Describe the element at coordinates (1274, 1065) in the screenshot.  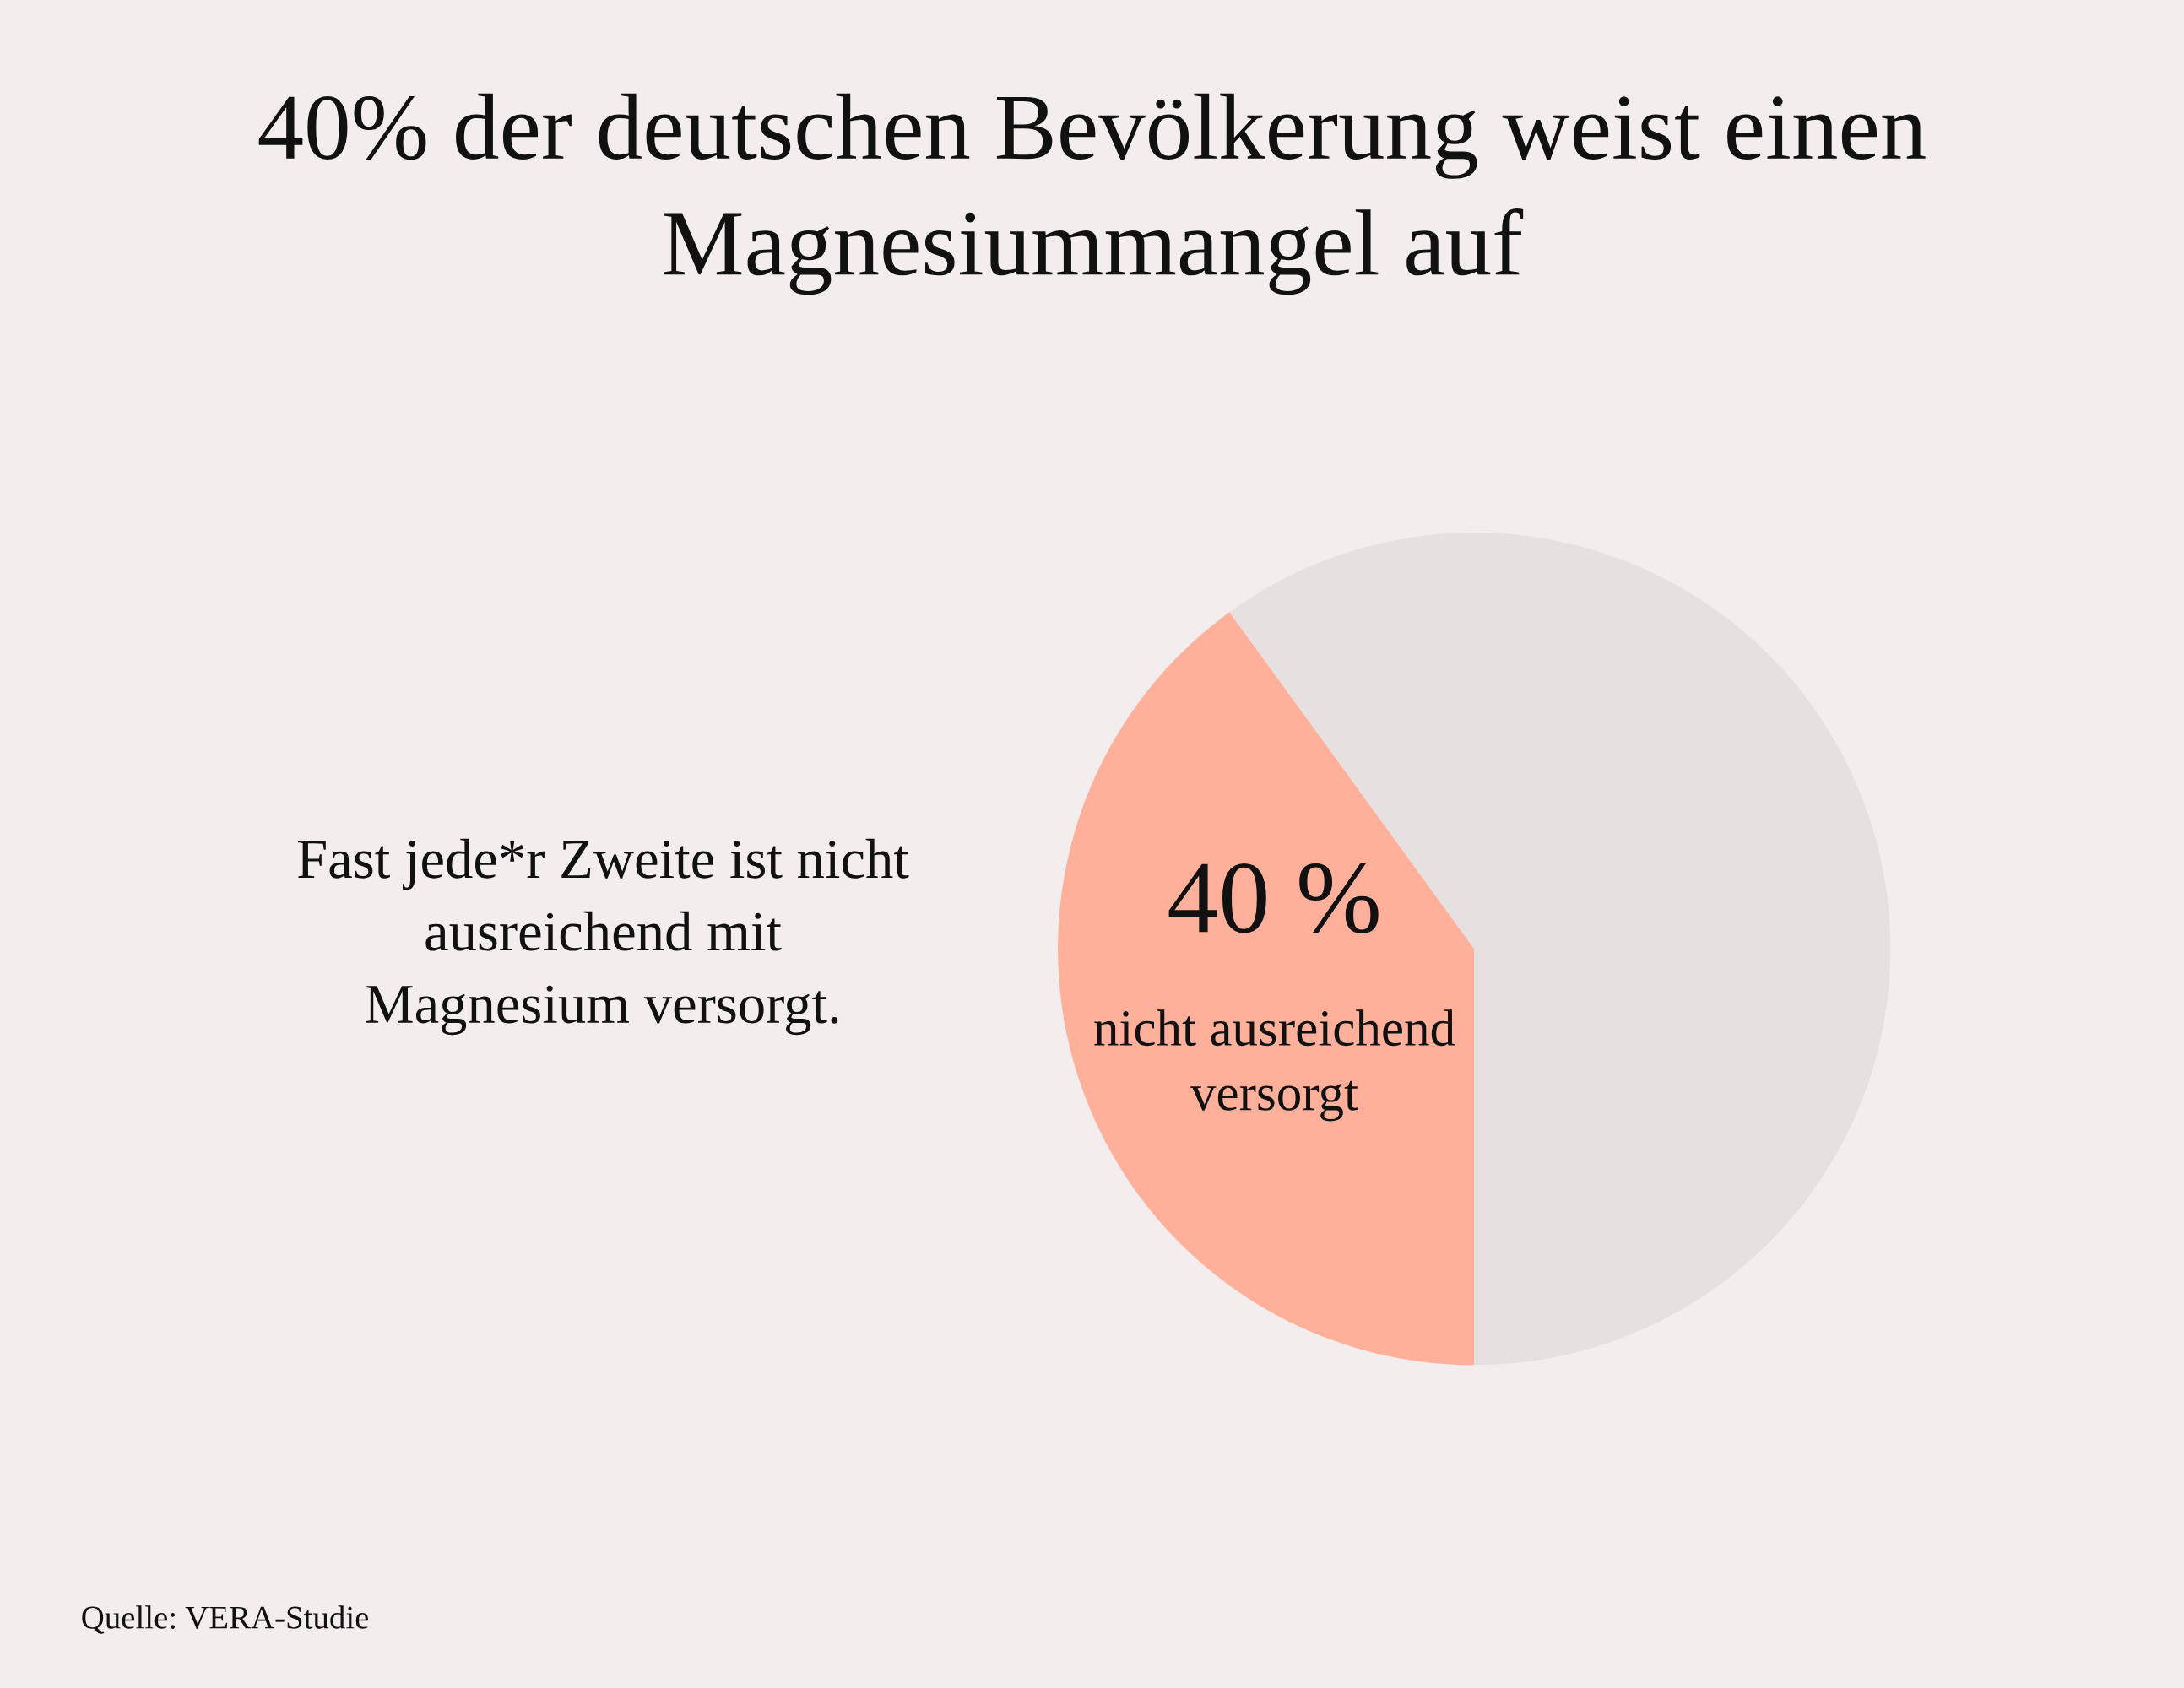
I see `slice-label: nicht ausreichend versorgt` at that location.